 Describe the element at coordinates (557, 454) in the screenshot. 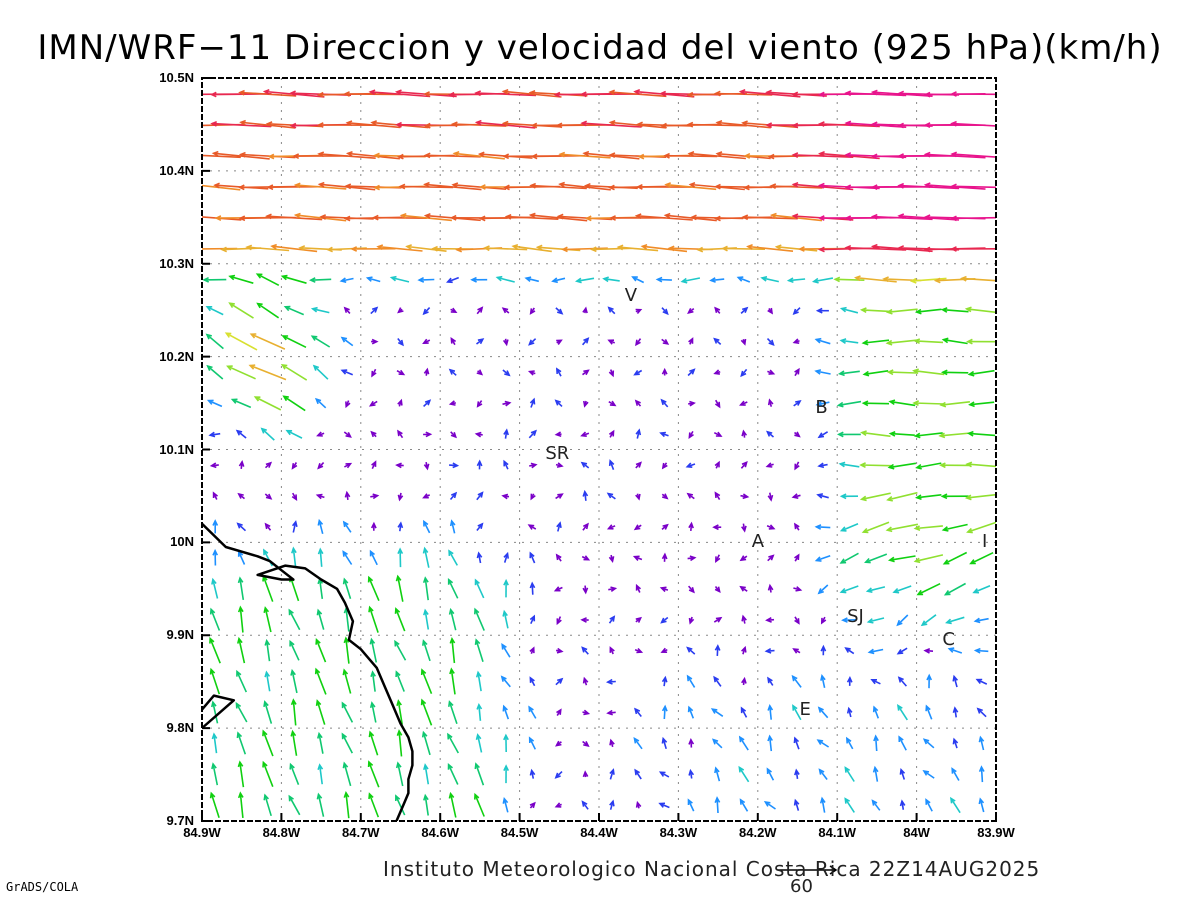

I see `place-label: SR` at that location.